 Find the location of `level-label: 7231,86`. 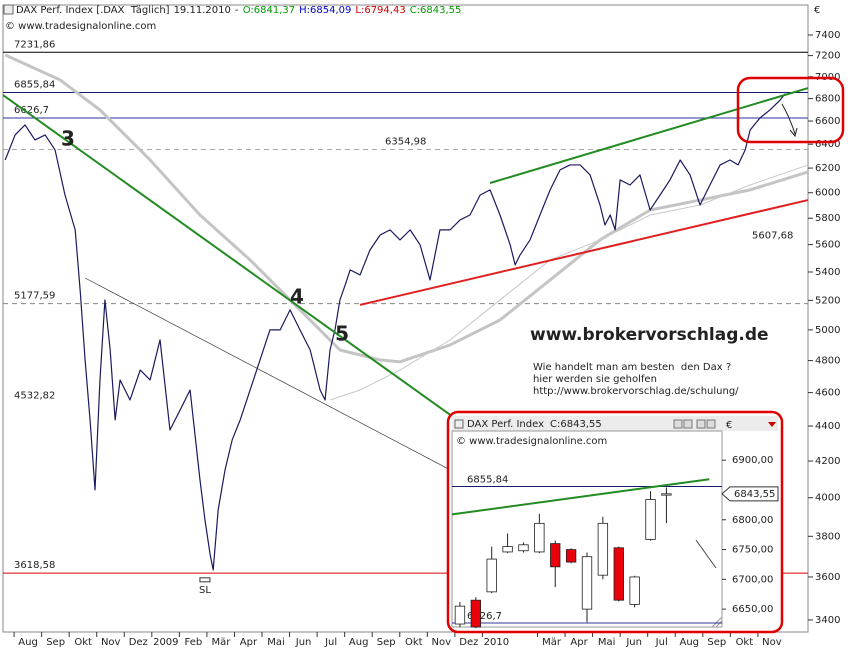

level-label: 7231,86 is located at coordinates (34, 44).